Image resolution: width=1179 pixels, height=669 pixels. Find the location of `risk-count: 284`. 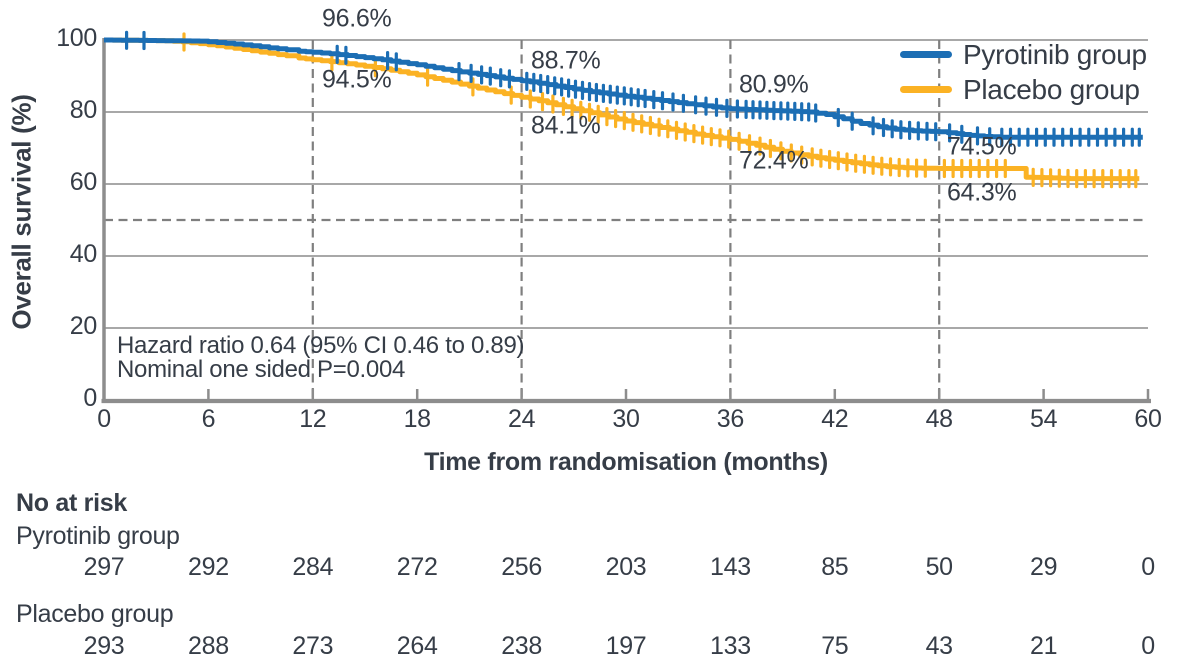

risk-count: 284 is located at coordinates (313, 567).